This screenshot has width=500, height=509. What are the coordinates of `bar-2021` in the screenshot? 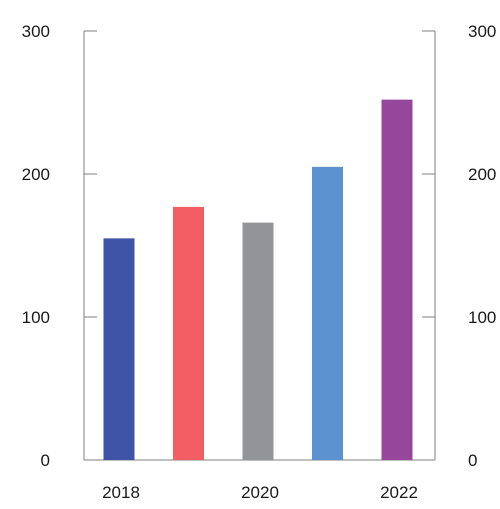 It's located at (327, 313).